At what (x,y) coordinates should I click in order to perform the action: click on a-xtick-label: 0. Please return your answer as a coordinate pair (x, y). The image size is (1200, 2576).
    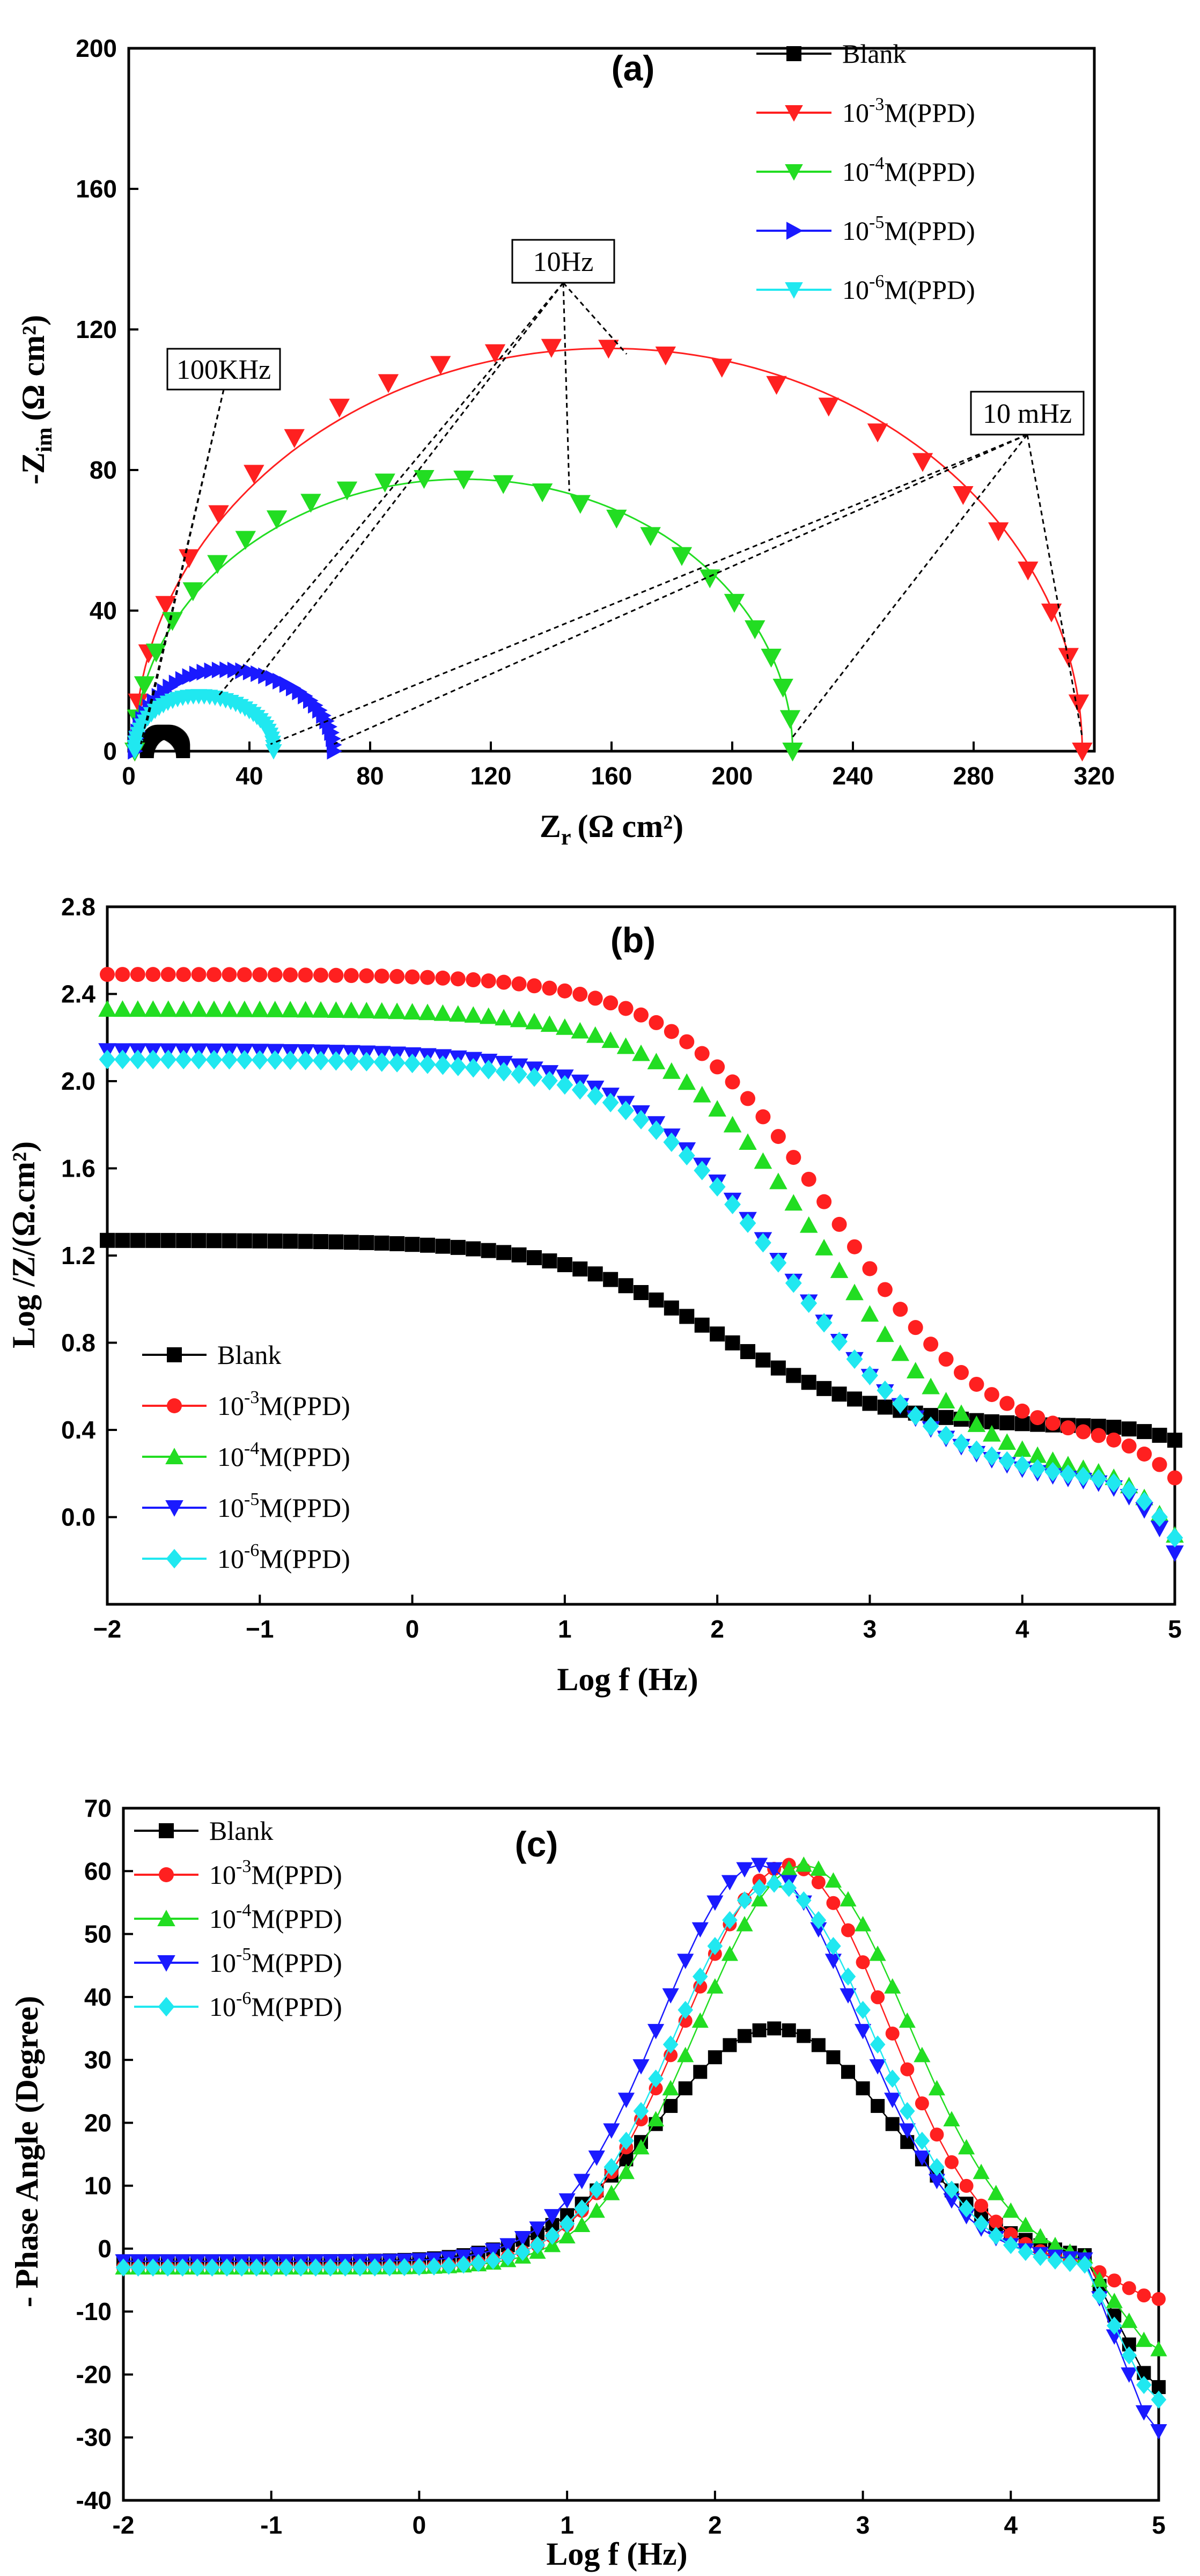
    Looking at the image, I should click on (129, 776).